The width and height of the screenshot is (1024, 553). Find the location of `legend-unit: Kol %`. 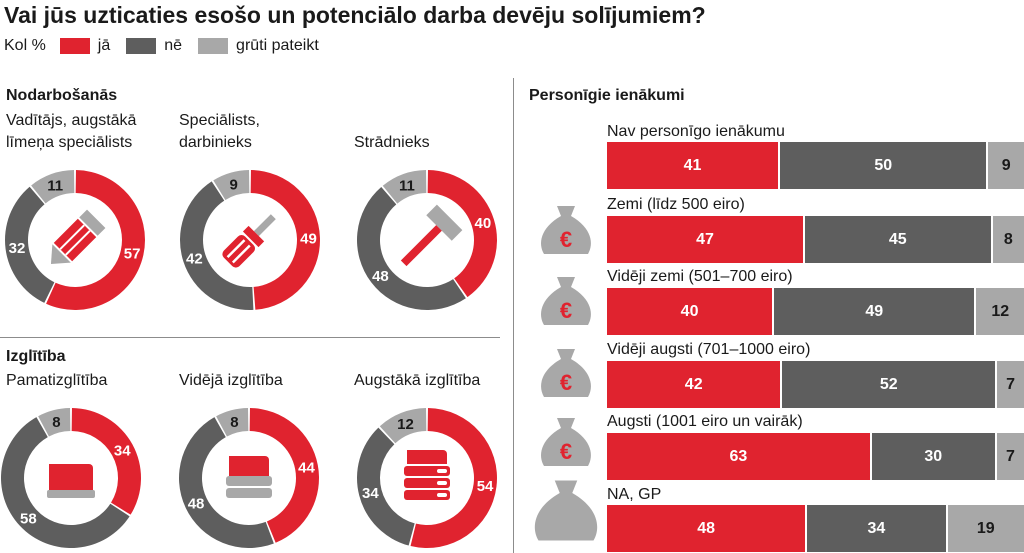

legend-unit: Kol % is located at coordinates (25, 45).